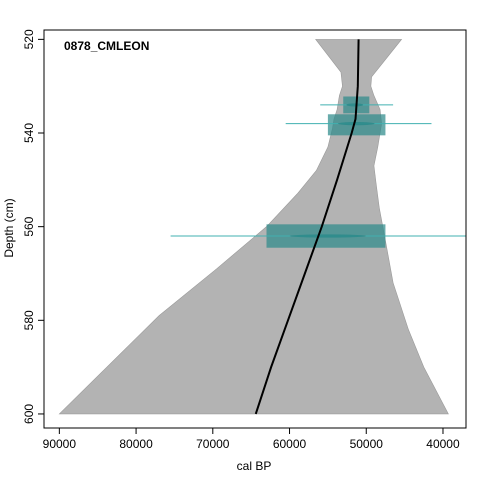 The width and height of the screenshot is (480, 480). I want to click on y-tick-label: 600, so click(29, 414).